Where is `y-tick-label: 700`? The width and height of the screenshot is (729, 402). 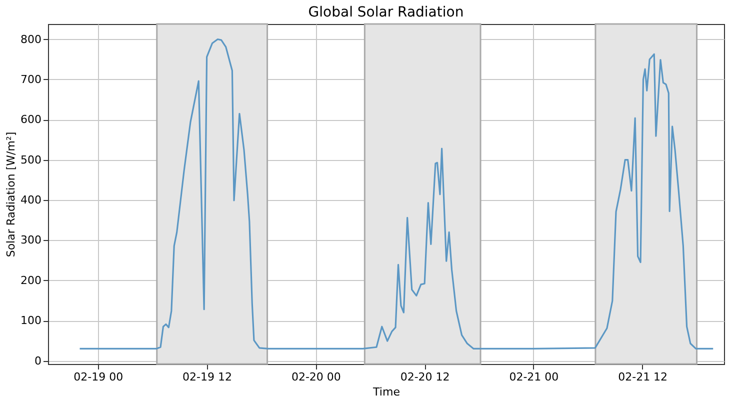 y-tick-label: 700 is located at coordinates (31, 79).